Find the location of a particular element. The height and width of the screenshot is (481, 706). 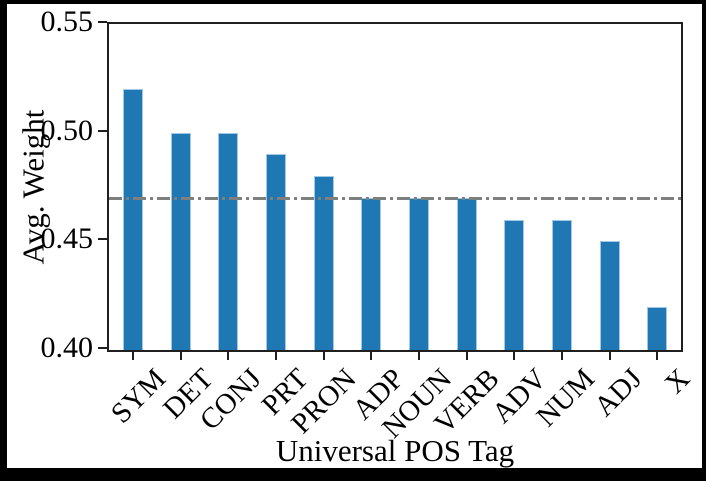

bar-X is located at coordinates (657, 328).